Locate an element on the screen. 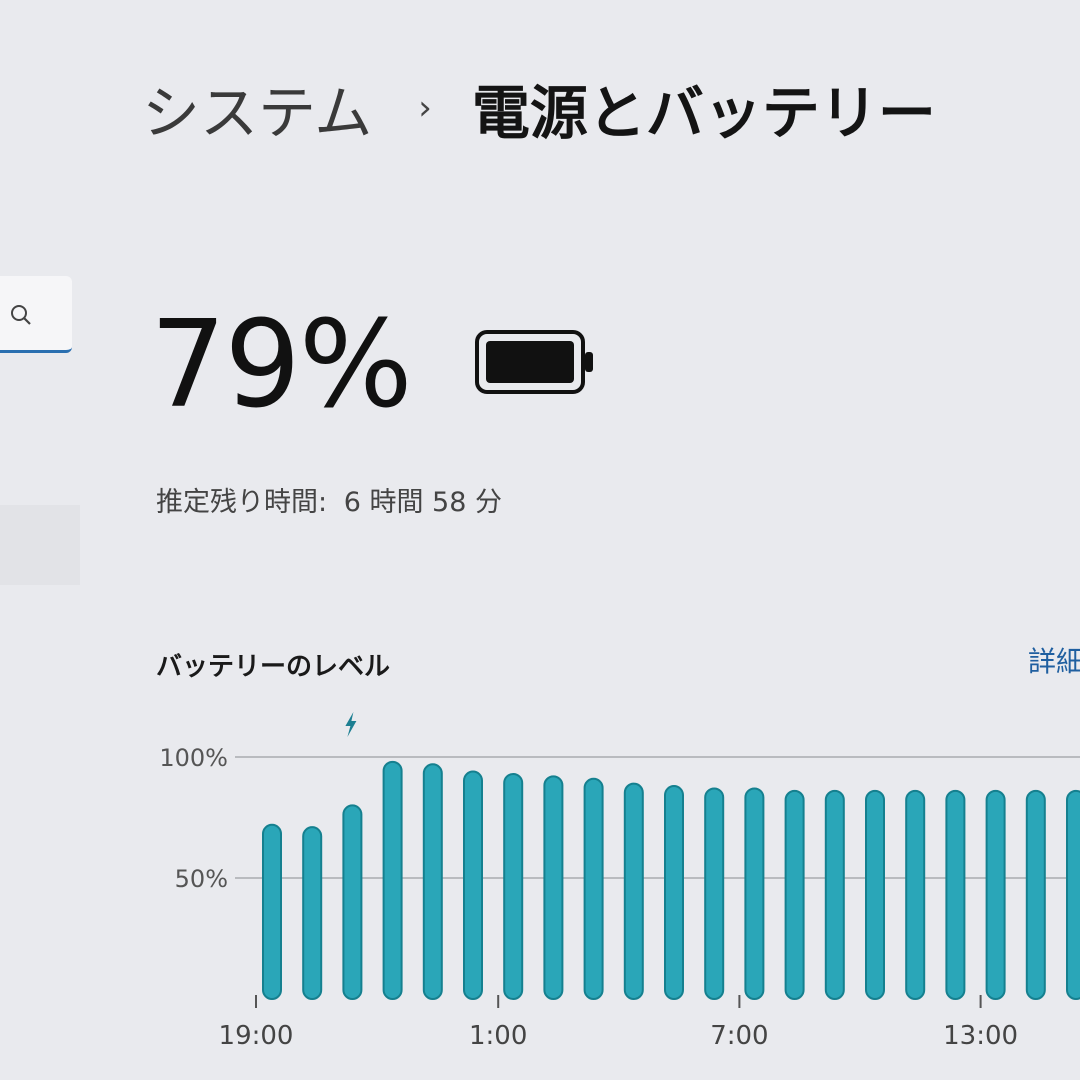 Image resolution: width=1080 pixels, height=1080 pixels. bar-0:00 is located at coordinates (473, 885).